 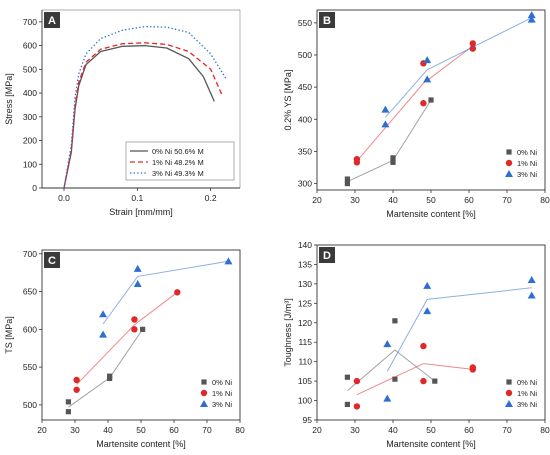 What do you see at coordinates (305, 23) in the screenshot?
I see `y-tick-label: 550` at bounding box center [305, 23].